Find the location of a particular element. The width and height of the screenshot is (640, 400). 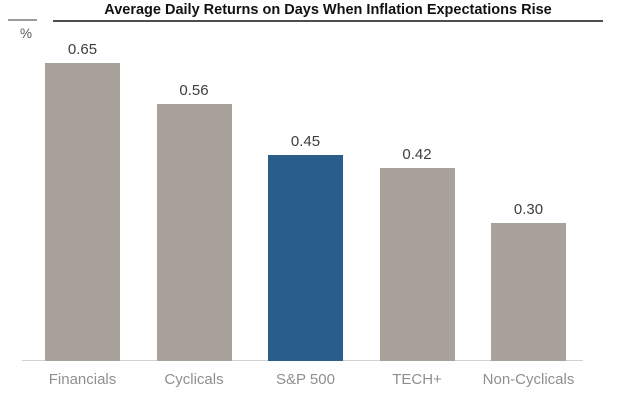

bar-non-cyclicals is located at coordinates (528, 292).